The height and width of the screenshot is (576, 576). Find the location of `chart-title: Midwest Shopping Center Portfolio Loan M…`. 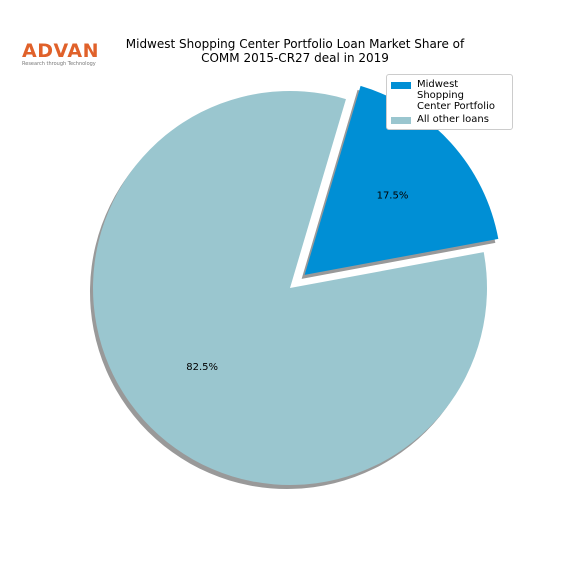

chart-title: Midwest Shopping Center Portfolio Loan M… is located at coordinates (295, 51).